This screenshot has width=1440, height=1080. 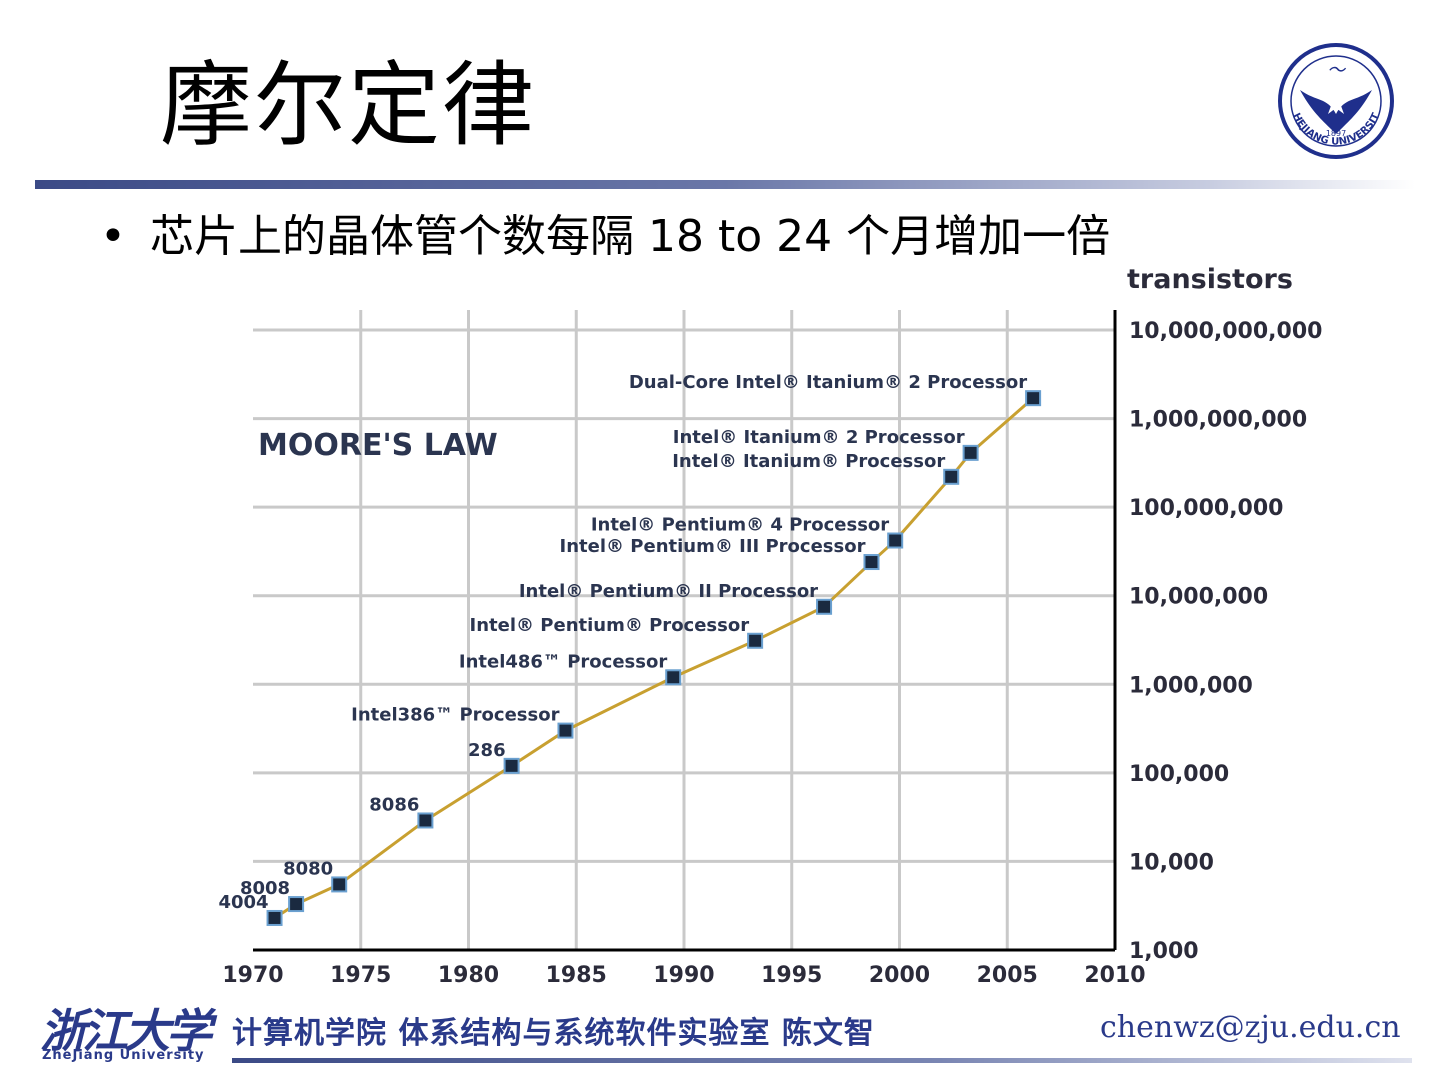 What do you see at coordinates (740, 525) in the screenshot?
I see `data-label-10: Intel® Pentium® 4 Processor` at bounding box center [740, 525].